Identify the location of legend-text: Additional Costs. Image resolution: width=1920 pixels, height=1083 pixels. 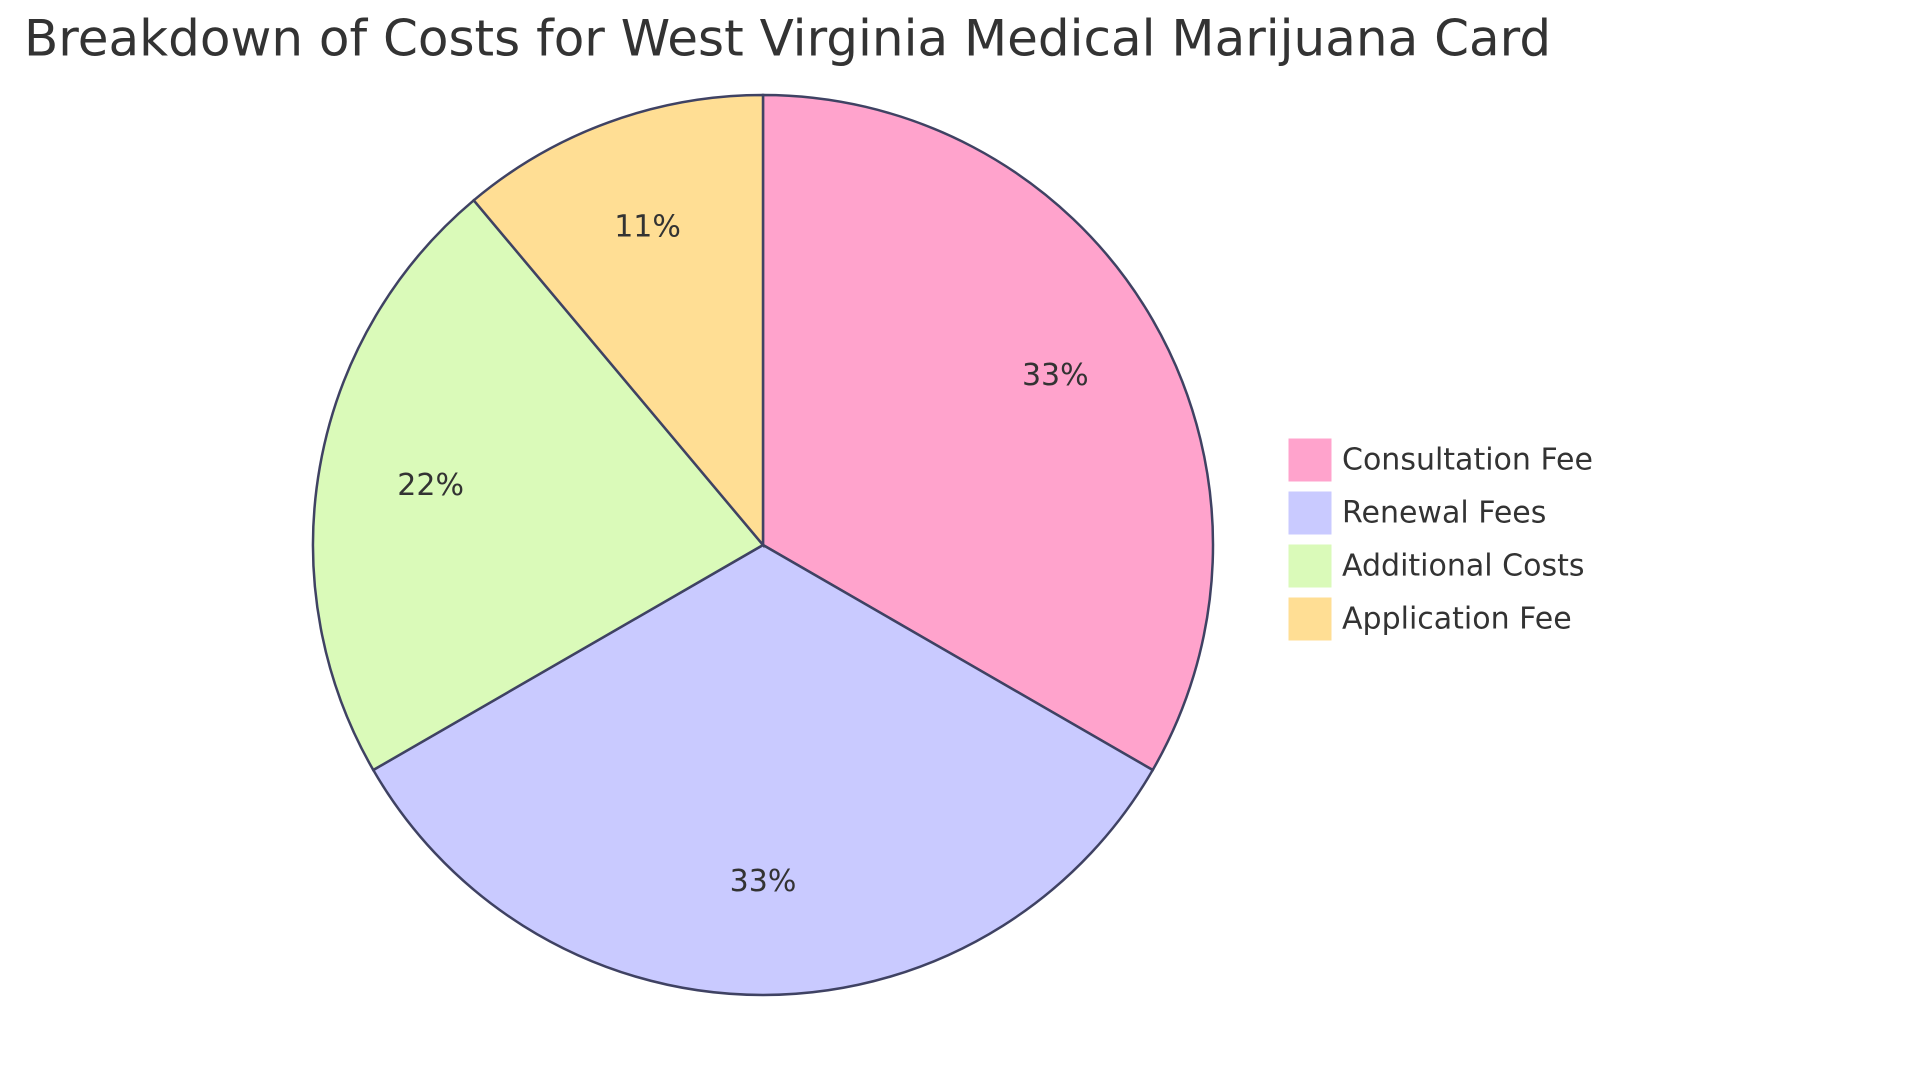
(1463, 566).